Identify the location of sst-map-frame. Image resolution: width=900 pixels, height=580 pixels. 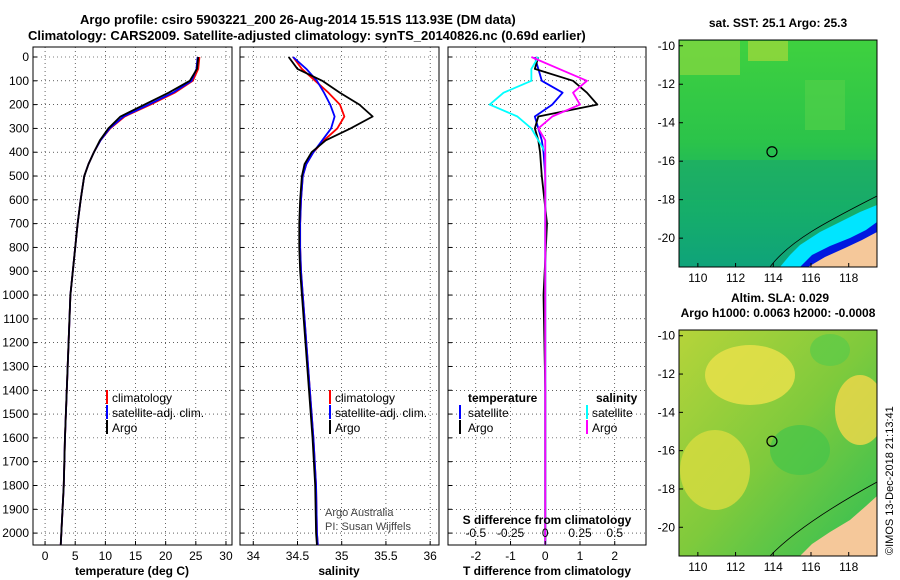
(778, 153).